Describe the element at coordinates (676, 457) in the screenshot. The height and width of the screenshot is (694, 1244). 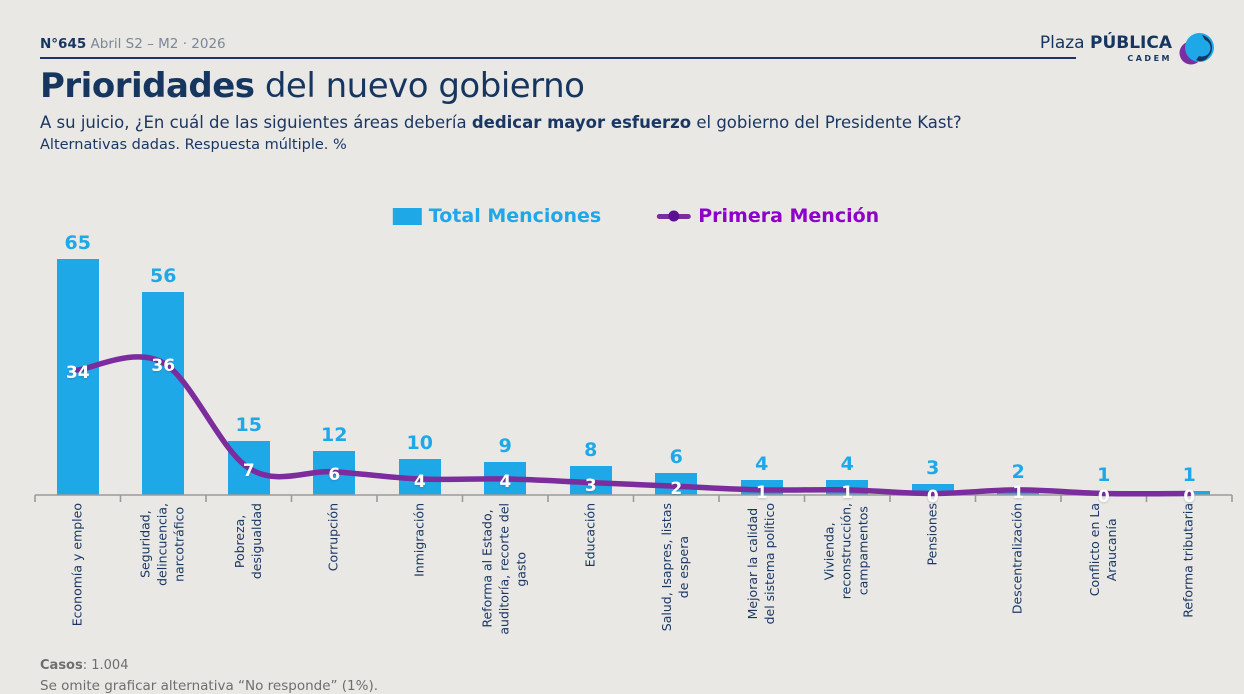
I see `bar-value-label: 6` at that location.